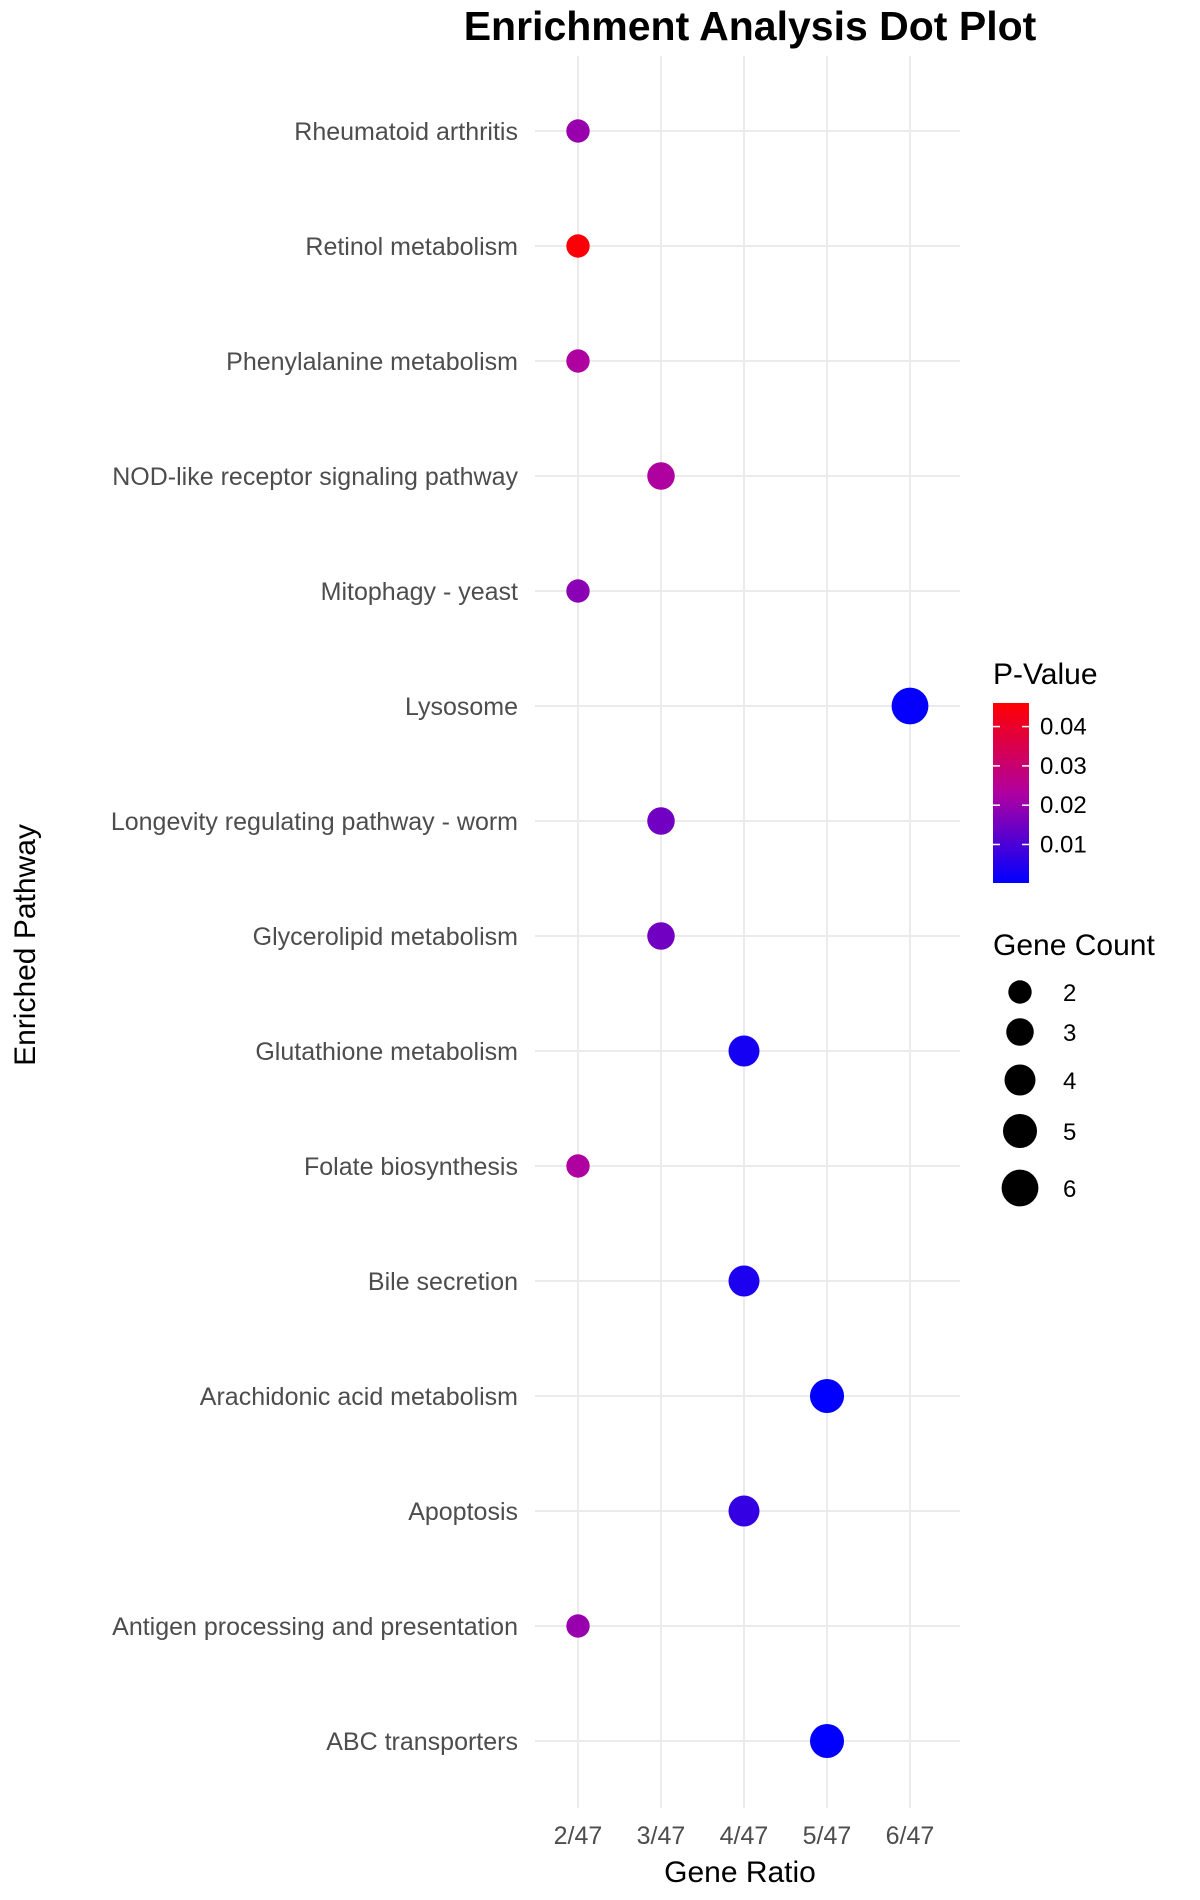  What do you see at coordinates (1011, 793) in the screenshot?
I see `p-value-colorbar` at bounding box center [1011, 793].